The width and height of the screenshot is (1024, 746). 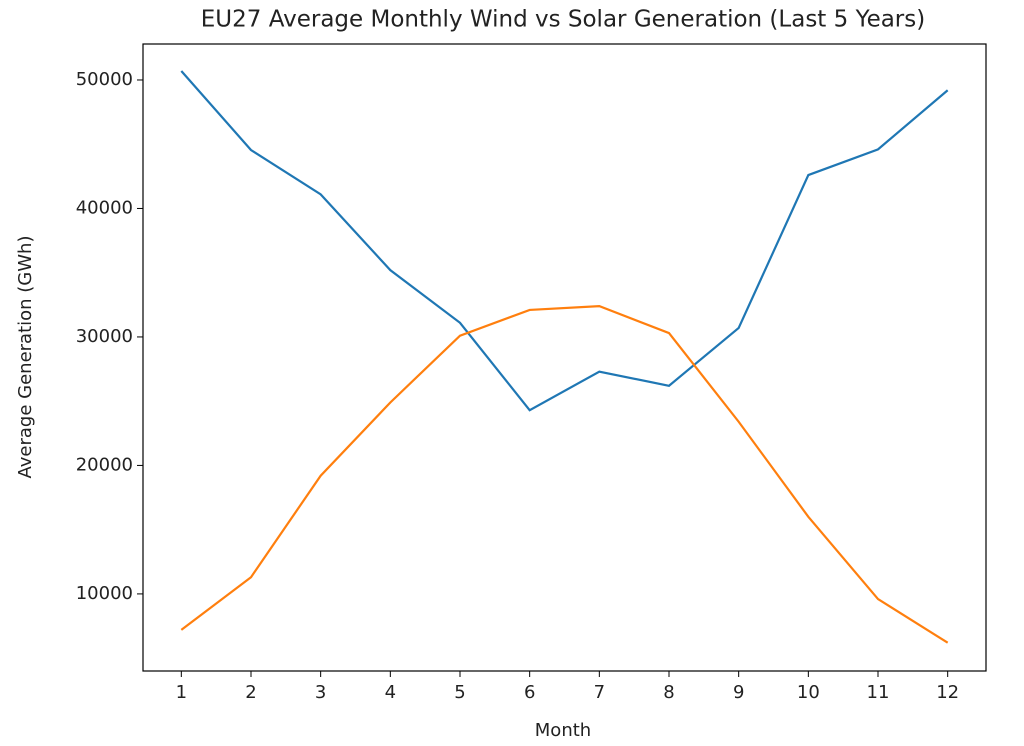 What do you see at coordinates (250, 692) in the screenshot?
I see `x-tick-label: 2` at bounding box center [250, 692].